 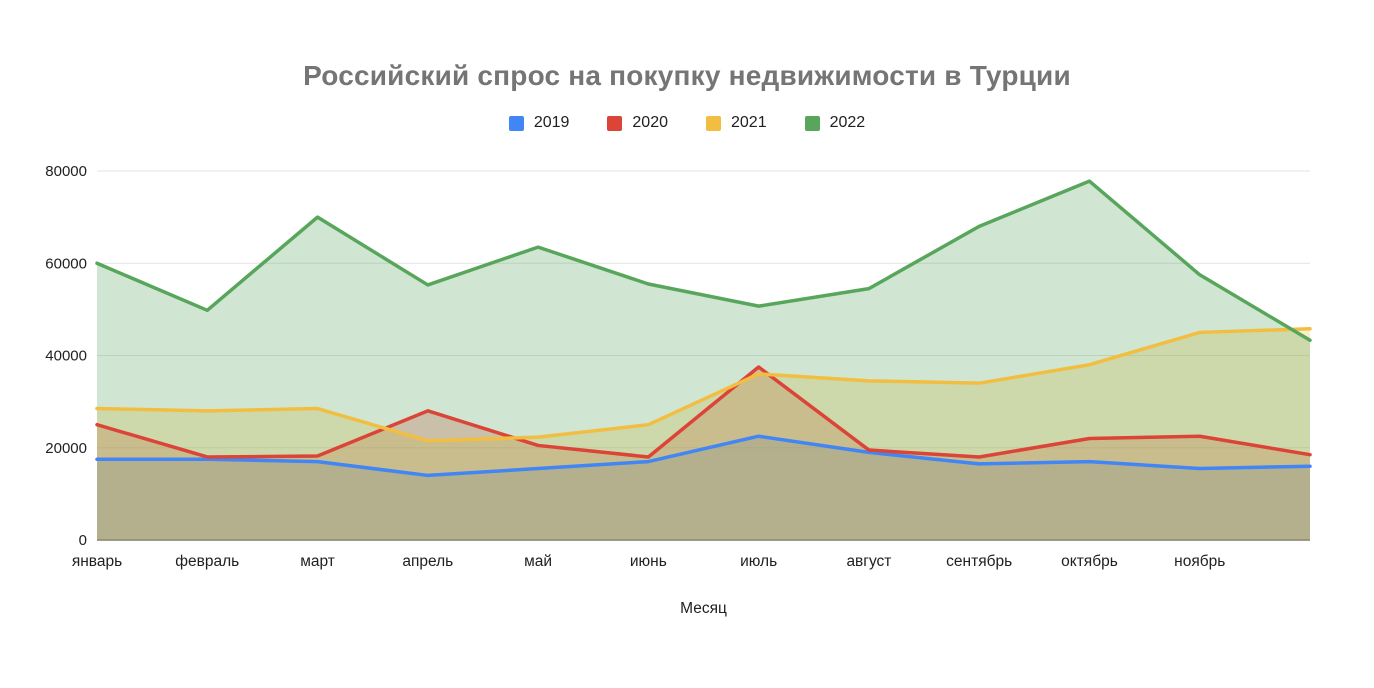 I want to click on y-tick-label-60000: 60000, so click(x=66, y=263).